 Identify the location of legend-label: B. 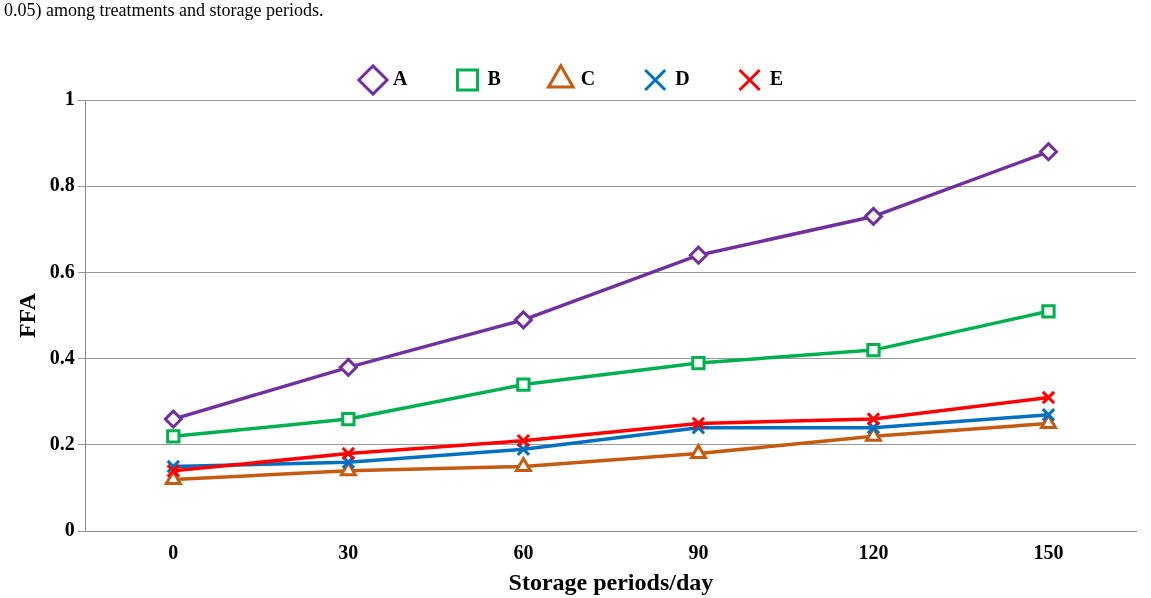
(494, 78).